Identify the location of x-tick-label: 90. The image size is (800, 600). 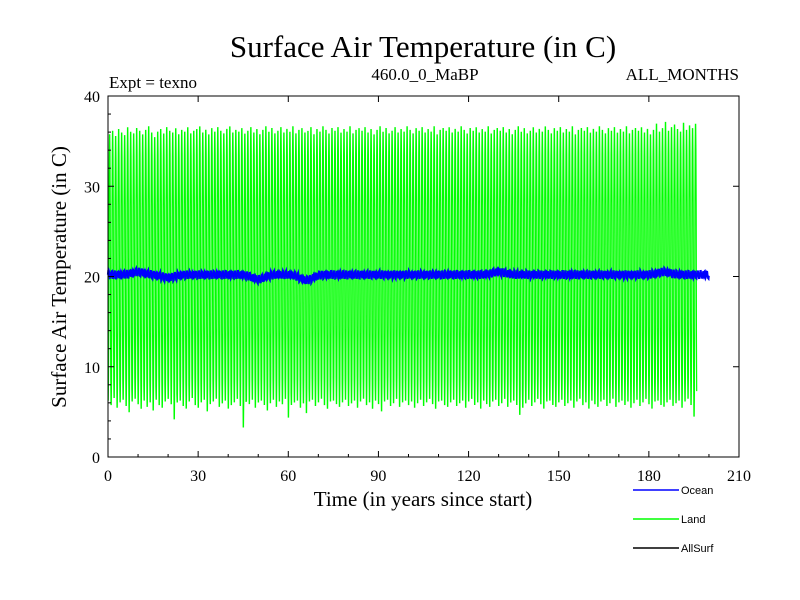
(378, 476).